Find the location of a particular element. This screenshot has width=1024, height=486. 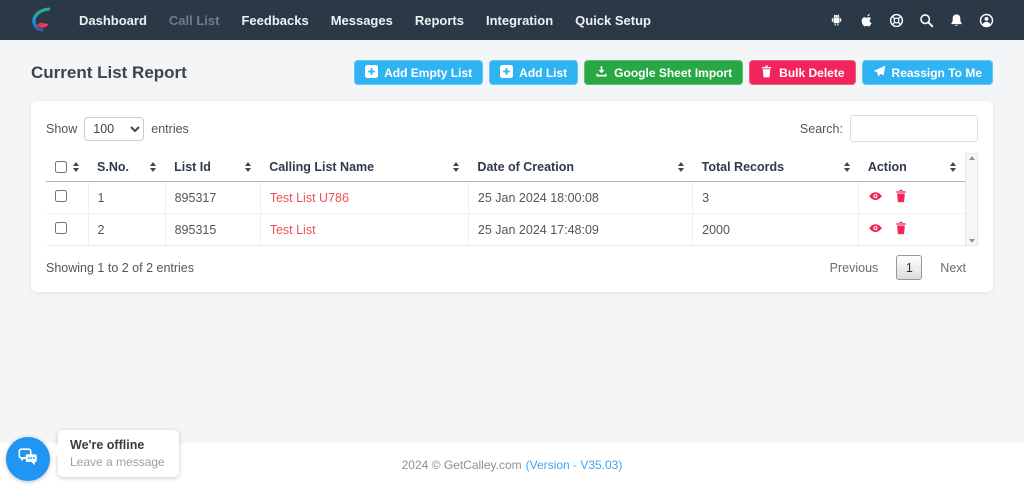

chat-launcher-button is located at coordinates (28, 459).